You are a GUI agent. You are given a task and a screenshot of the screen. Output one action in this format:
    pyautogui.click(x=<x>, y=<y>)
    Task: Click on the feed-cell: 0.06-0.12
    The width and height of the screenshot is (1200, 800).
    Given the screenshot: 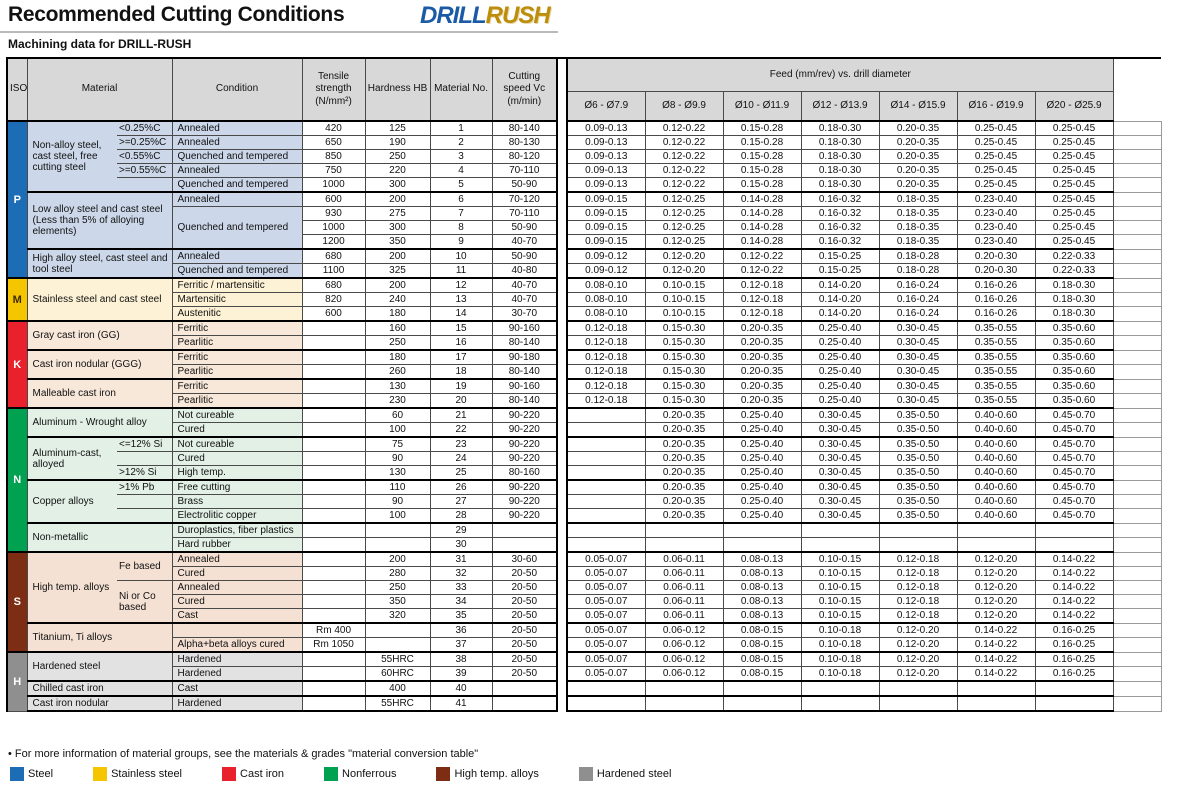 What is the action you would take?
    pyautogui.click(x=684, y=674)
    